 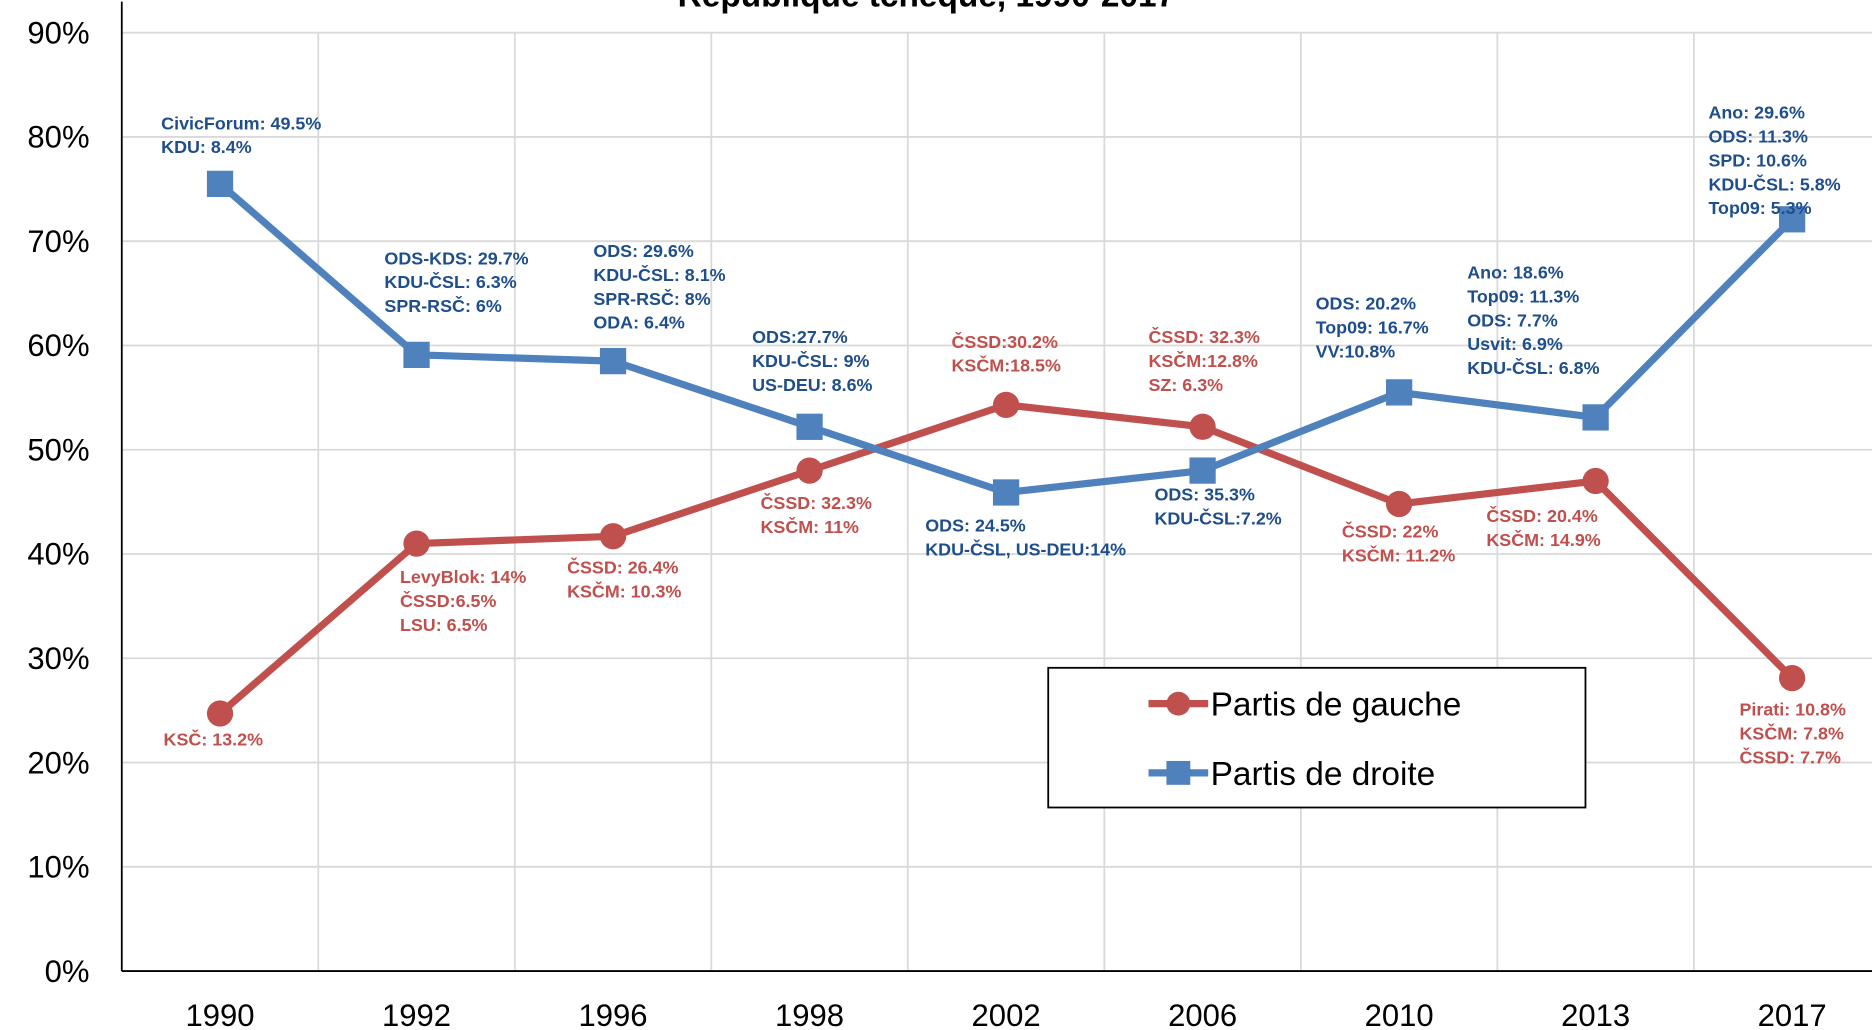 What do you see at coordinates (456, 258) in the screenshot?
I see `data-label: ODS-KDS: 29.7%` at bounding box center [456, 258].